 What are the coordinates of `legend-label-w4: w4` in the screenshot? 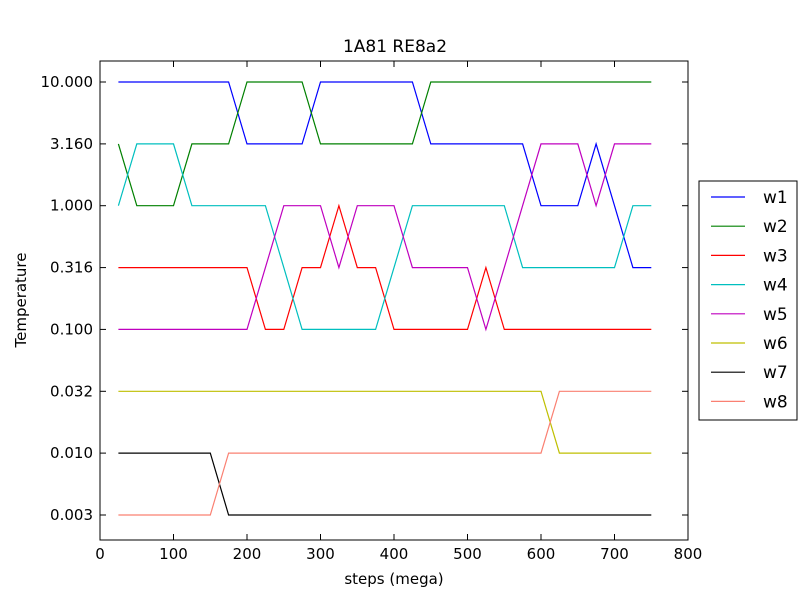 It's located at (775, 286).